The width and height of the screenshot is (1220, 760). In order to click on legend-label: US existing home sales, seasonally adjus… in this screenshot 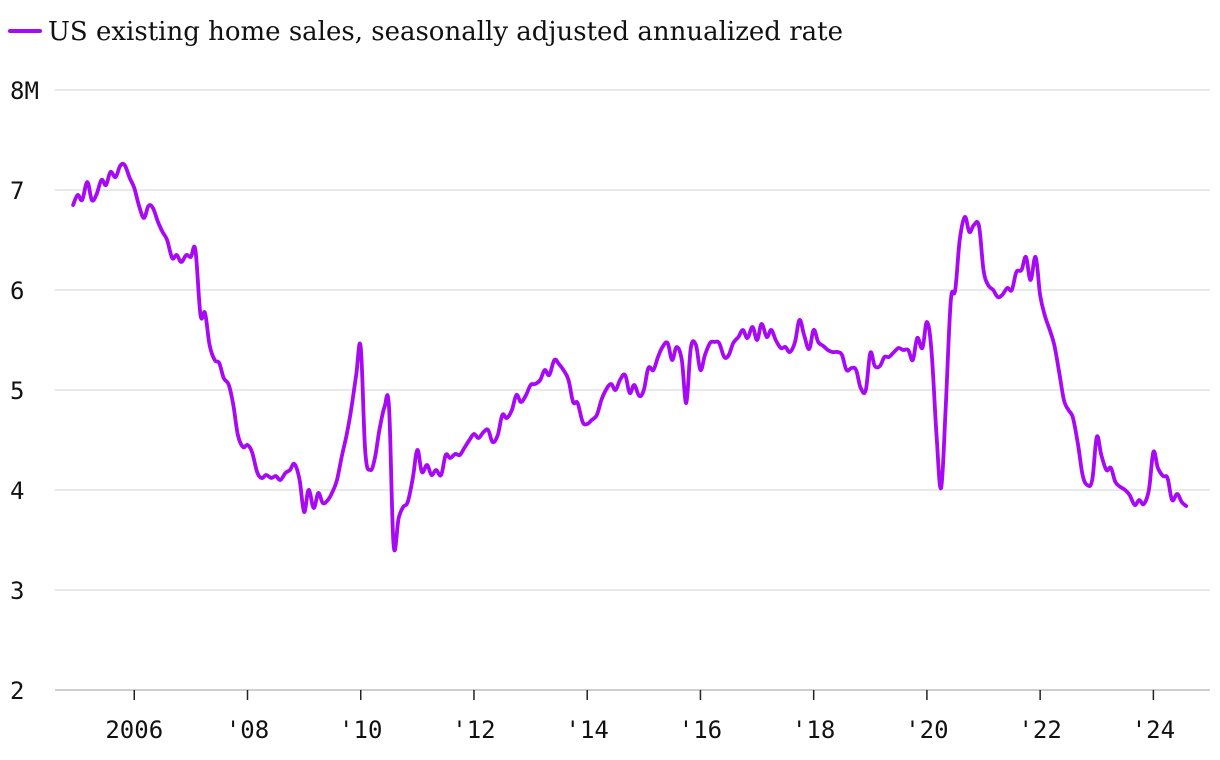, I will do `click(445, 32)`.